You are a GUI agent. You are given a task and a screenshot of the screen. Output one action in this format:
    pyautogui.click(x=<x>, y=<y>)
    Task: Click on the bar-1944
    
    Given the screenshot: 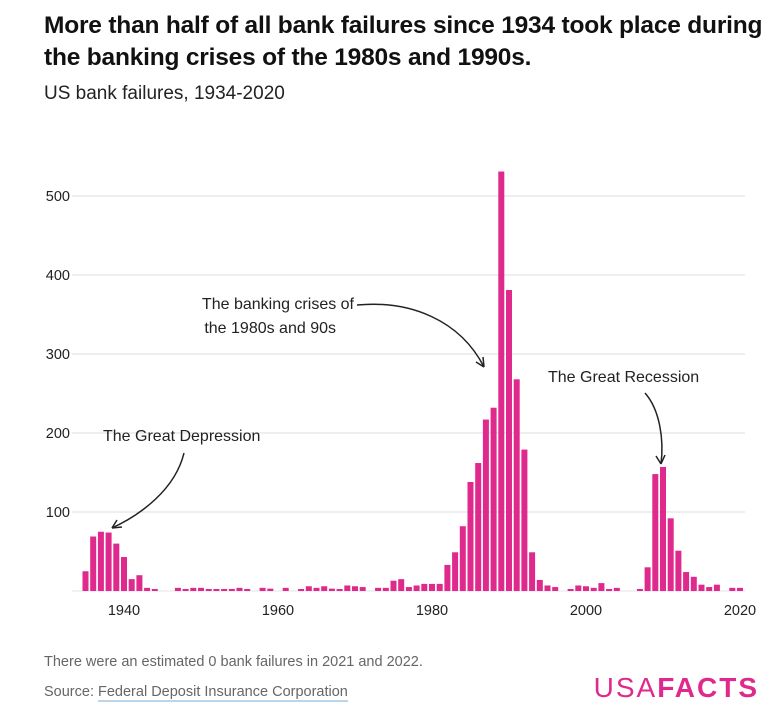 What is the action you would take?
    pyautogui.click(x=154, y=590)
    